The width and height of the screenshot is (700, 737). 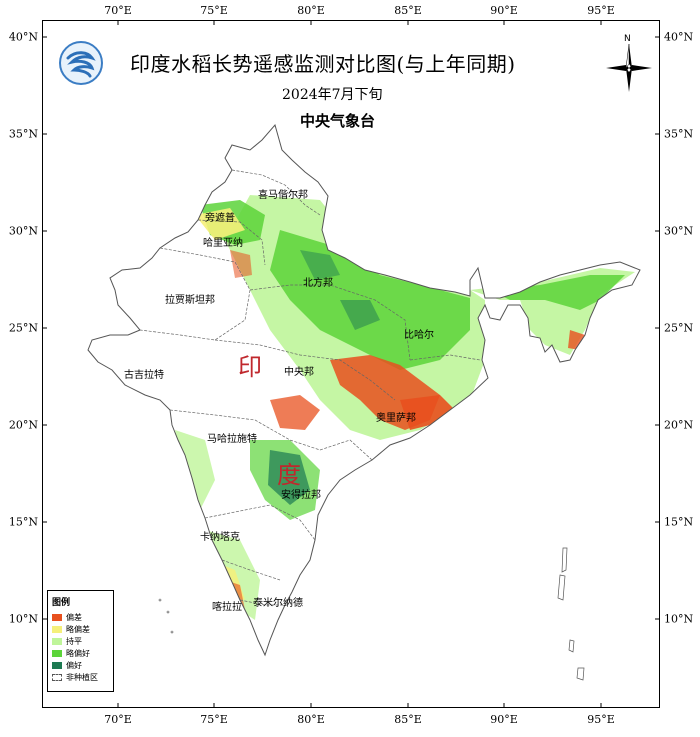 I want to click on lon-tick-label-bottom: 90°E, so click(x=504, y=719).